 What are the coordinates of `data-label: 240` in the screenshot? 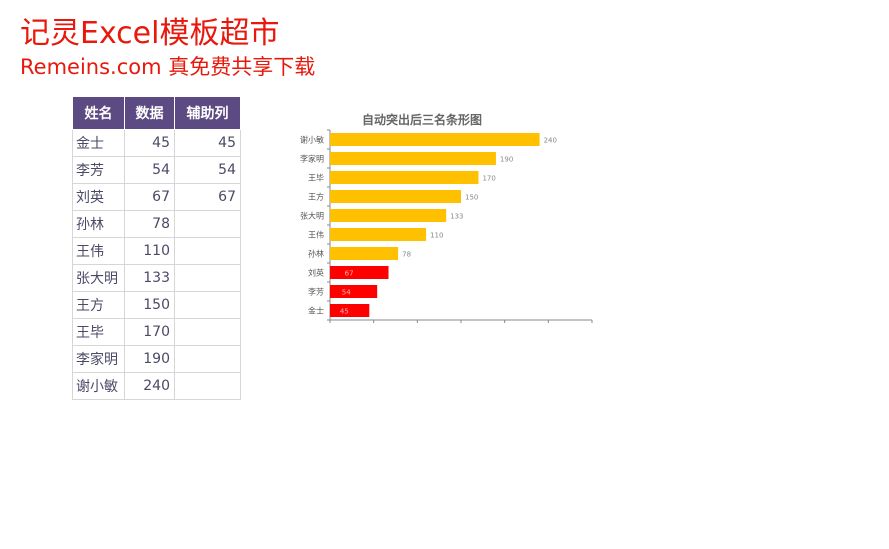 It's located at (550, 141).